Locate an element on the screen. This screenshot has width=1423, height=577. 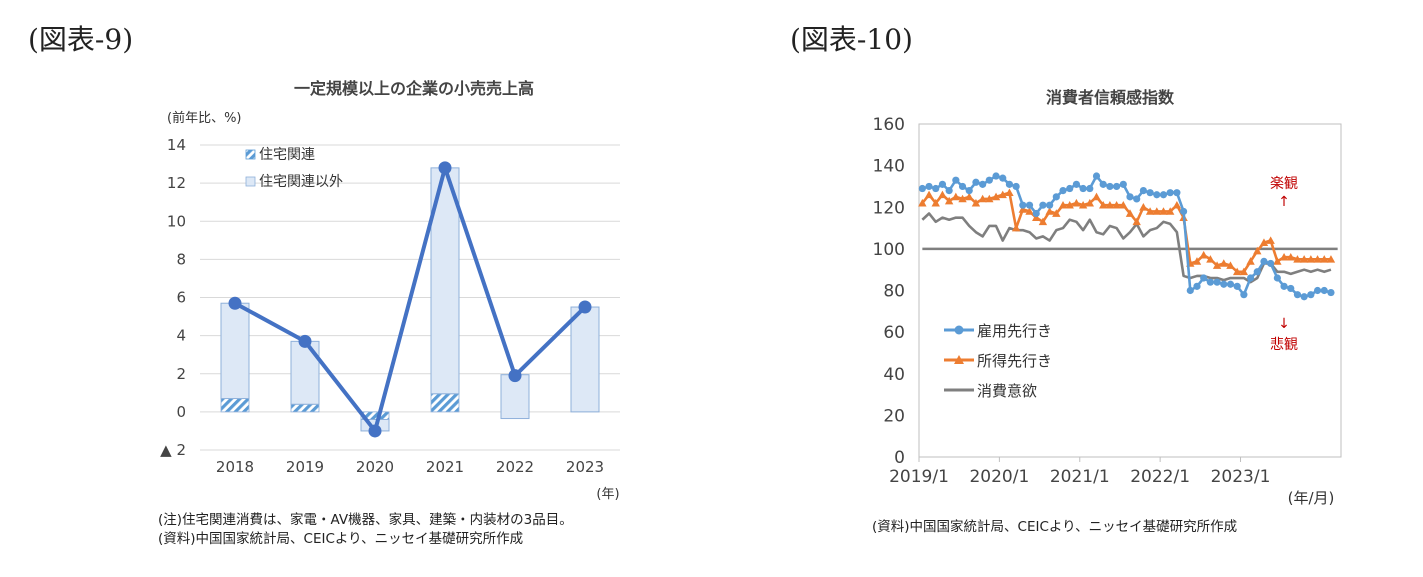
legend-label: 所得先行き is located at coordinates (1014, 361).